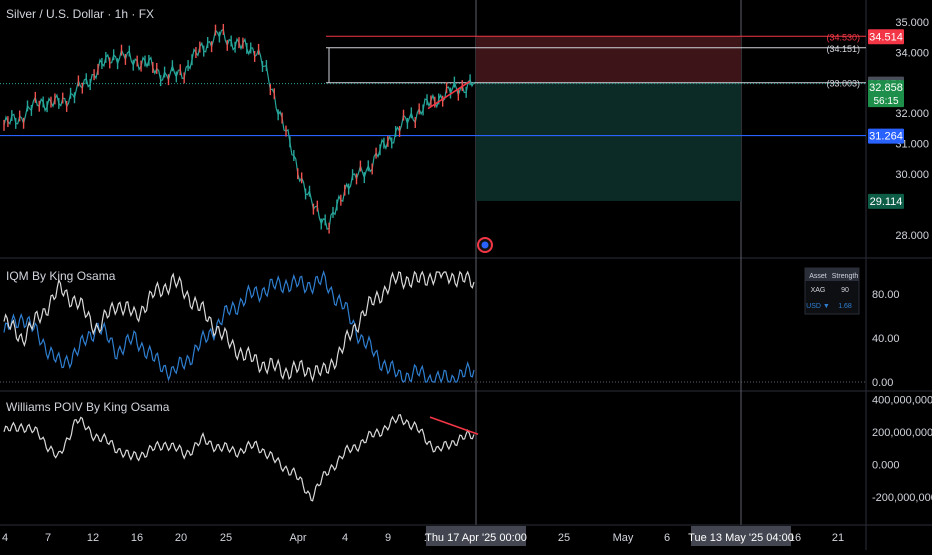 The height and width of the screenshot is (555, 932). What do you see at coordinates (838, 538) in the screenshot?
I see `time-axis-tick: 21` at bounding box center [838, 538].